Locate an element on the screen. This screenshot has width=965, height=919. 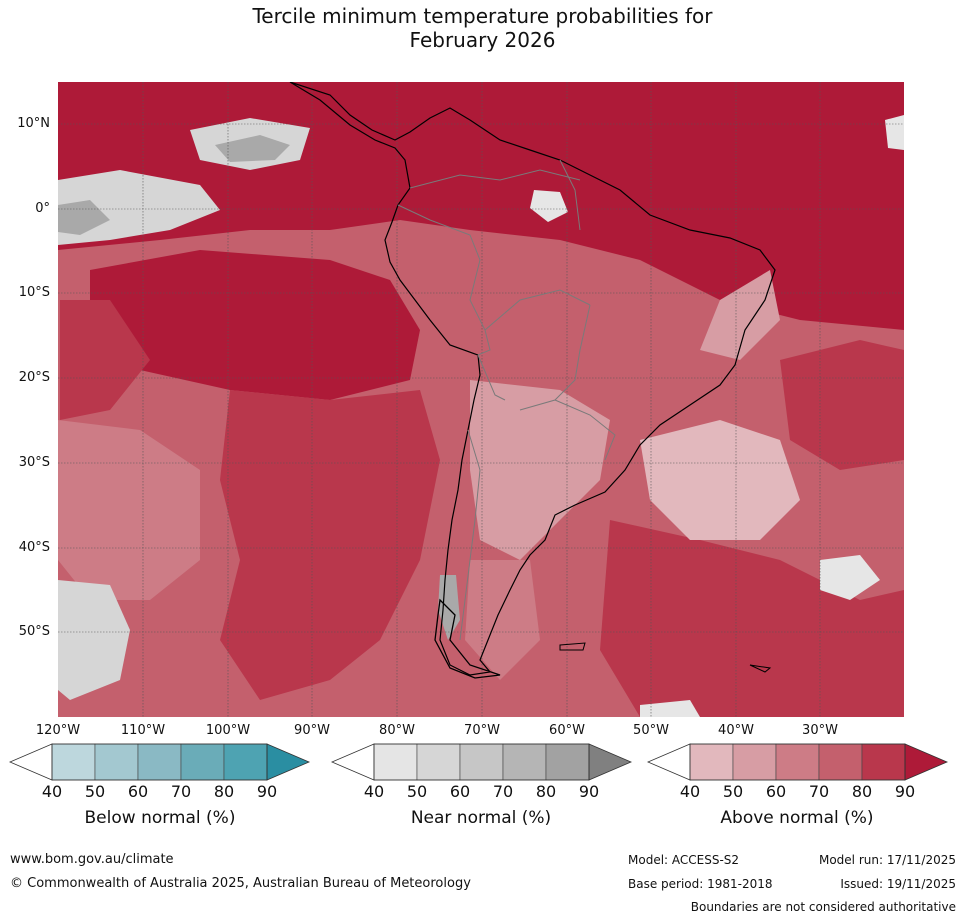
near-40-region-amazon is located at coordinates (549, 206).